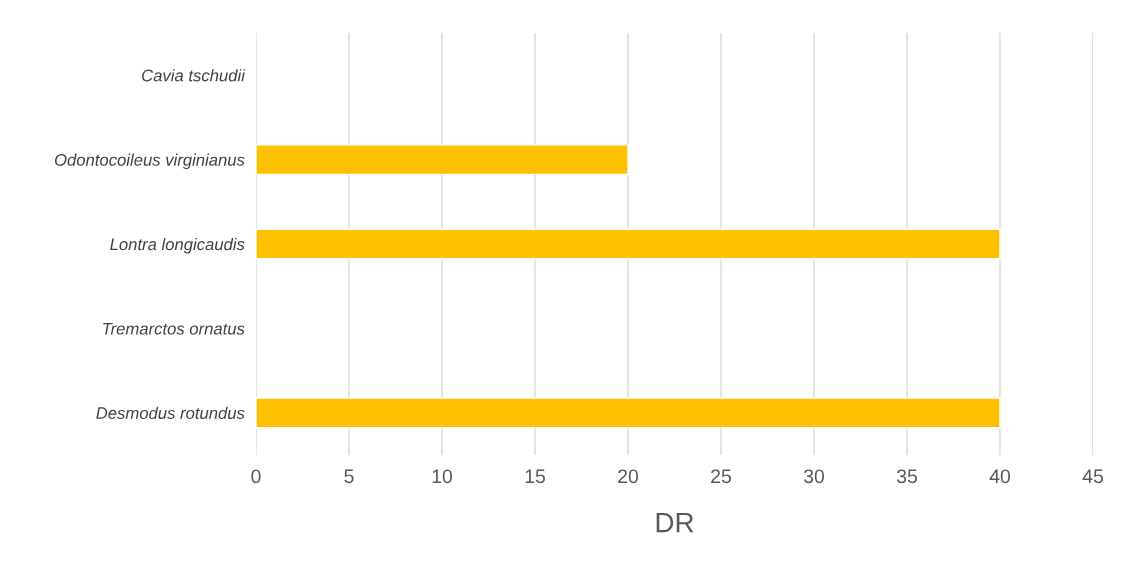  I want to click on y-tick-label: Desmodus rotundus, so click(170, 413).